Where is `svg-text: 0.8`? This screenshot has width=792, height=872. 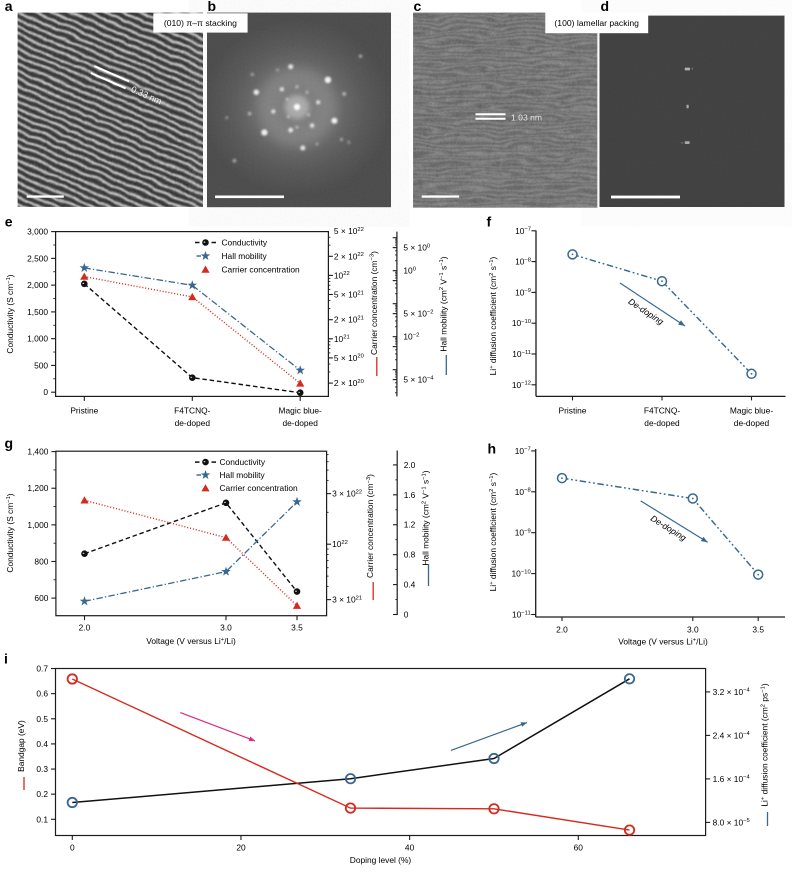
svg-text: 0.8 is located at coordinates (410, 555).